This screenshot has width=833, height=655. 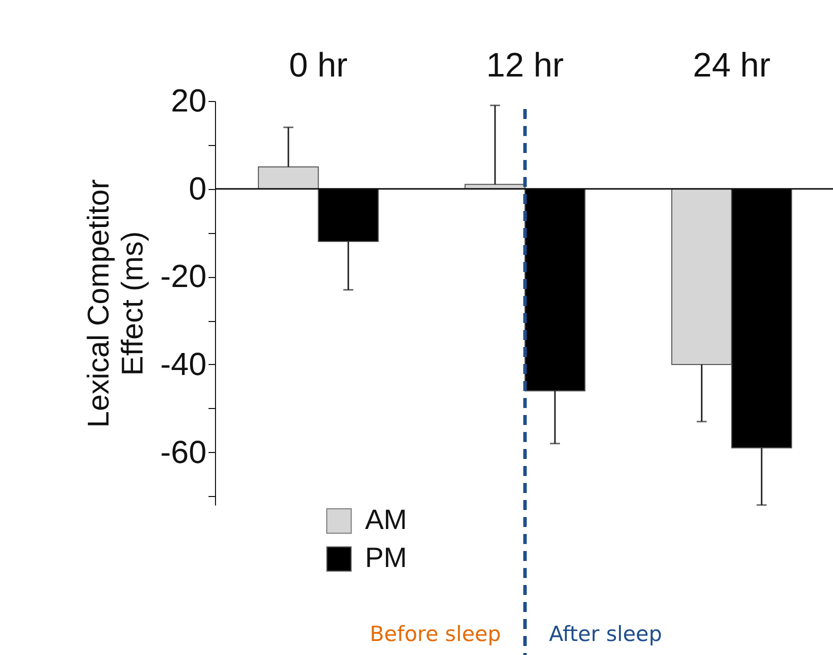 What do you see at coordinates (435, 634) in the screenshot?
I see `text: Before sleep` at bounding box center [435, 634].